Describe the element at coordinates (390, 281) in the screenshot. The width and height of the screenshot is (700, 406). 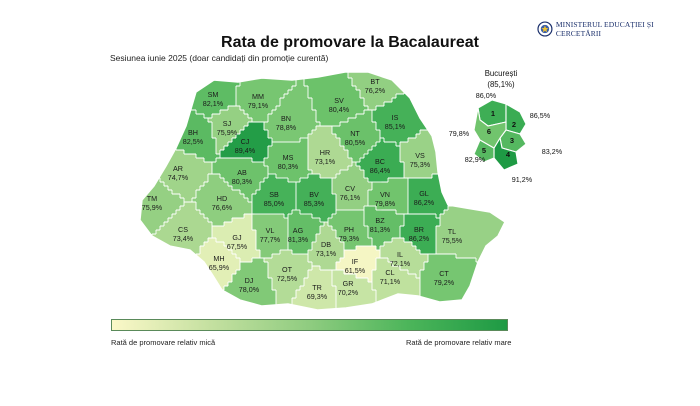
I see `county-value: 71,1%` at that location.